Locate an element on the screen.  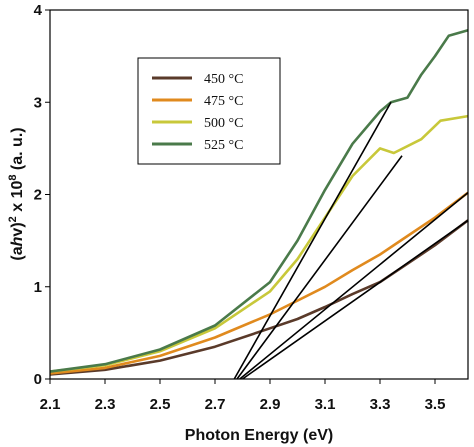
legend-label-525-c: 525 °C is located at coordinates (223, 145).